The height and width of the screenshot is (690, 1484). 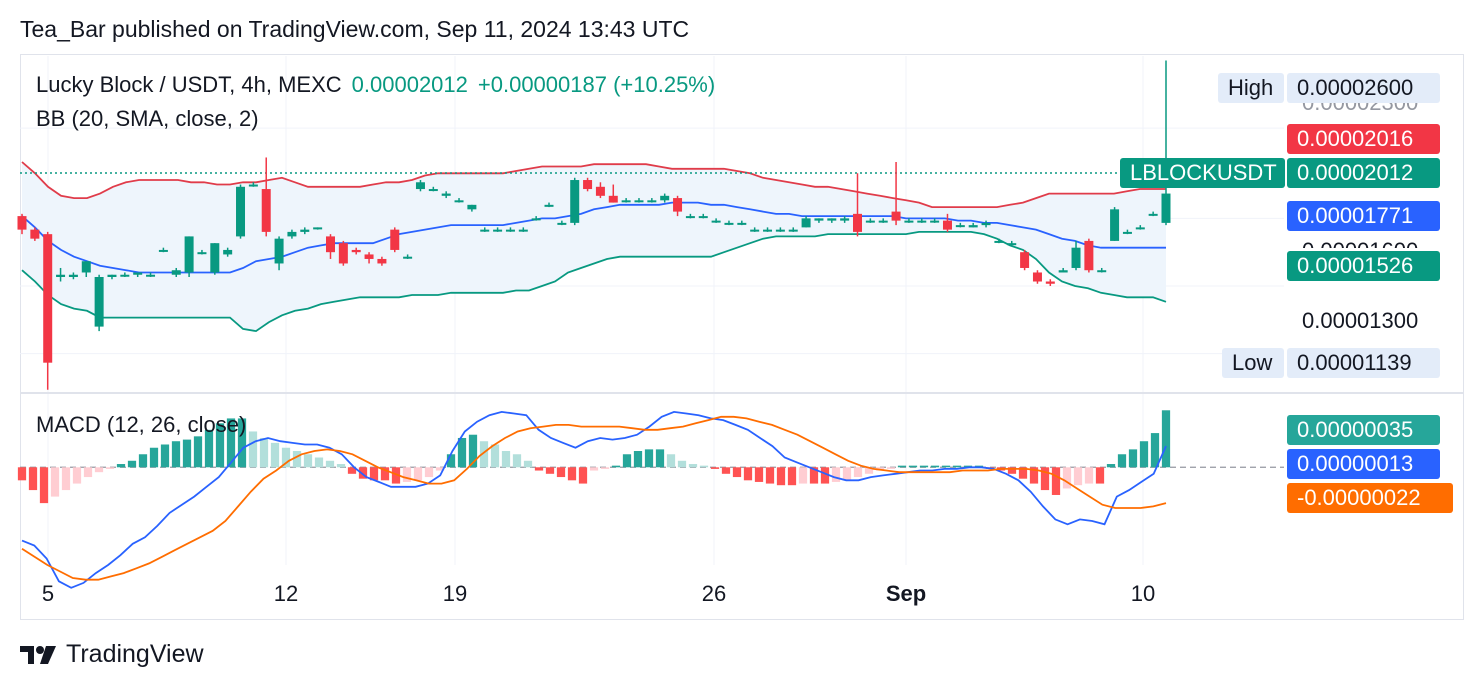 I want to click on high-label-tag: High, so click(x=1251, y=88).